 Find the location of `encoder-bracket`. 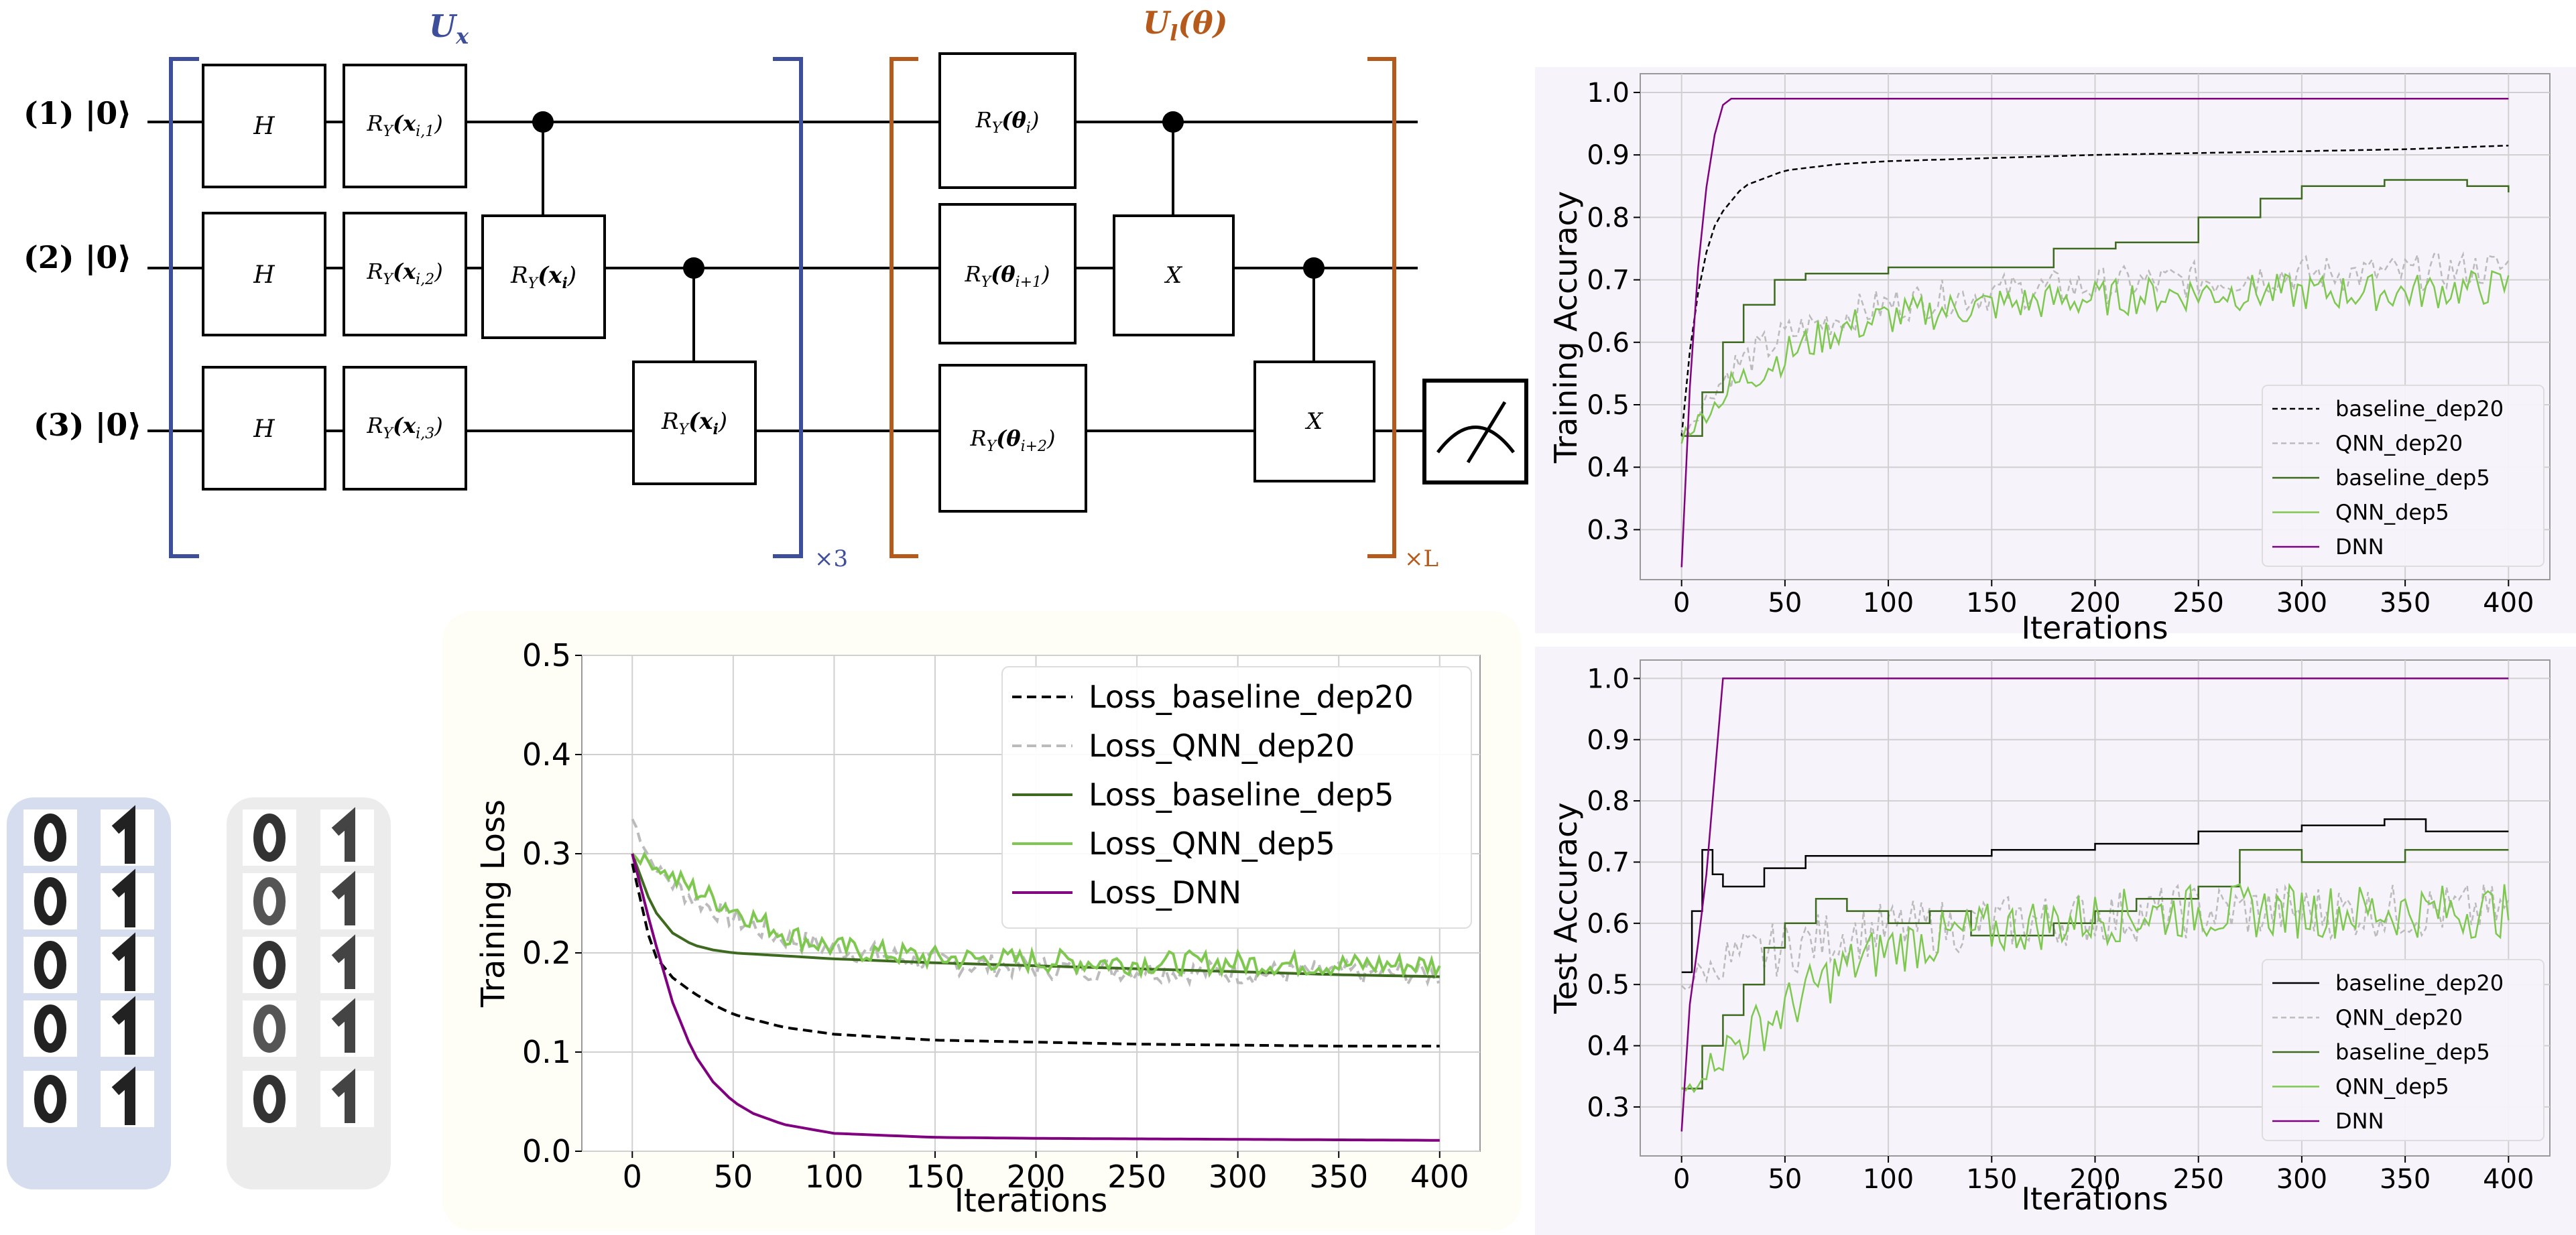

encoder-bracket is located at coordinates (486, 307).